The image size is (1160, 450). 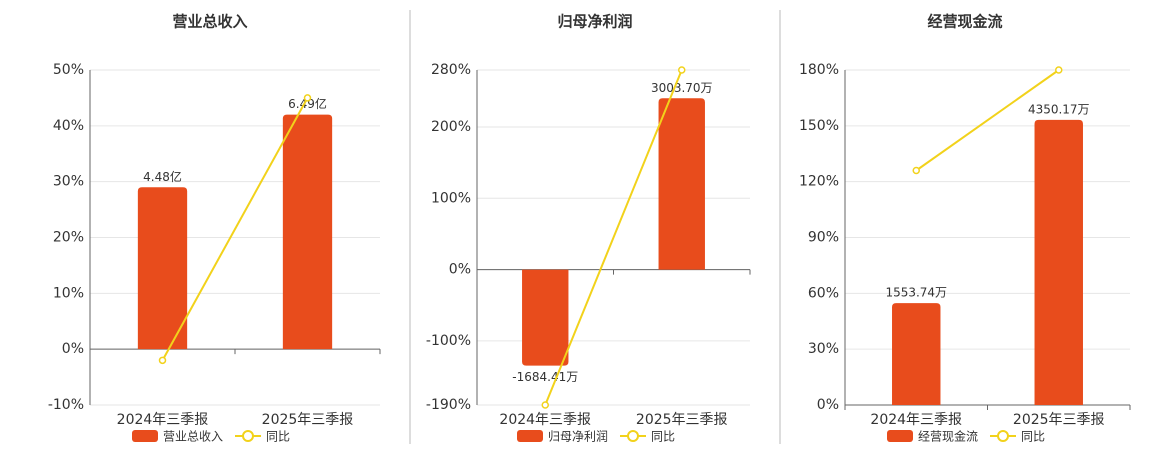 What do you see at coordinates (823, 238) in the screenshot?
I see `y-tick-label: 90%` at bounding box center [823, 238].